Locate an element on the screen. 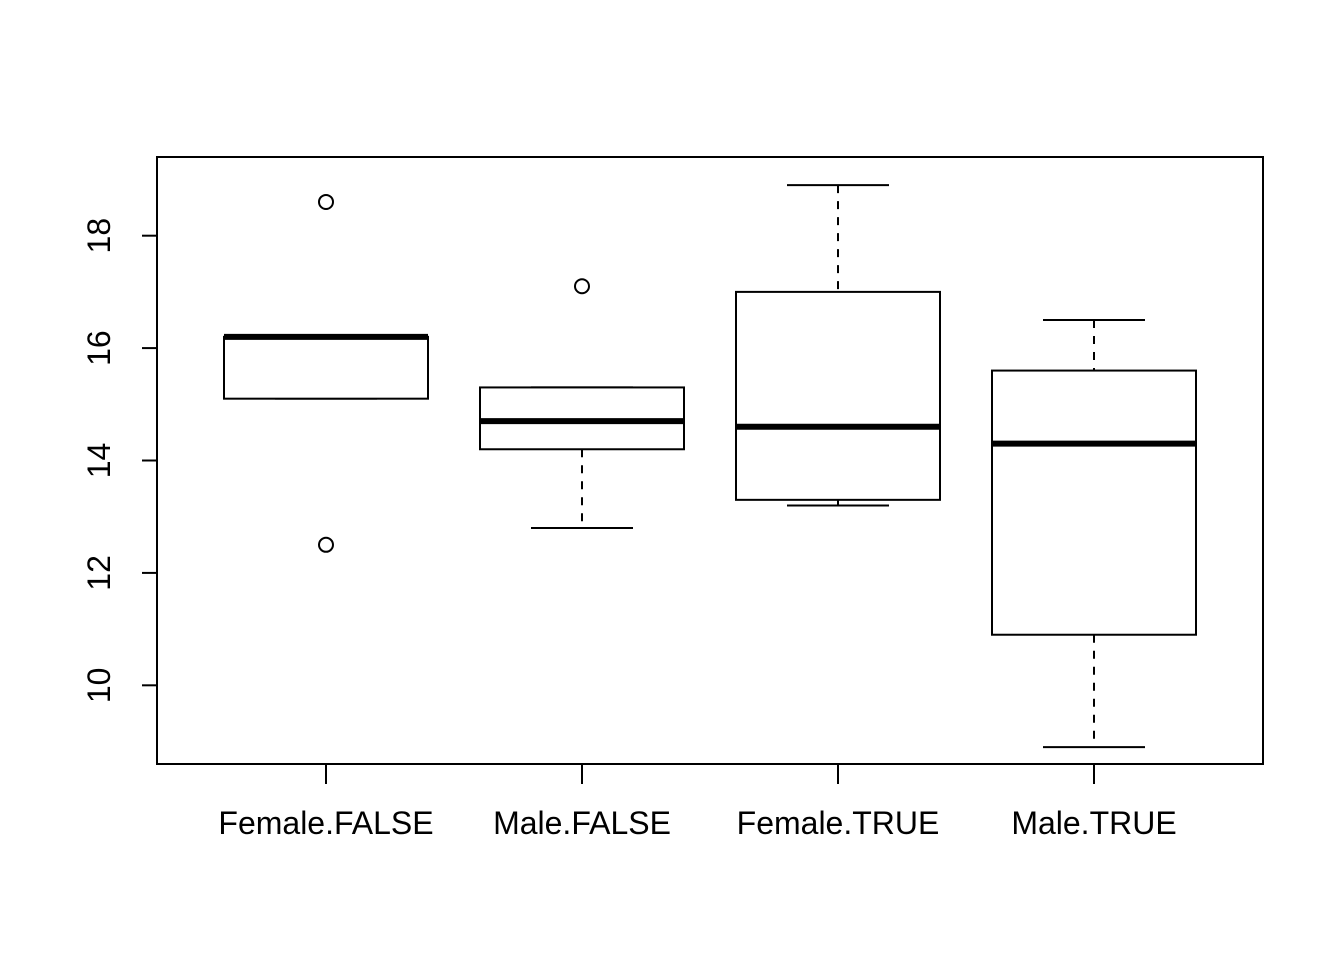 The height and width of the screenshot is (960, 1344). y-tick-label: 14 is located at coordinates (99, 461).